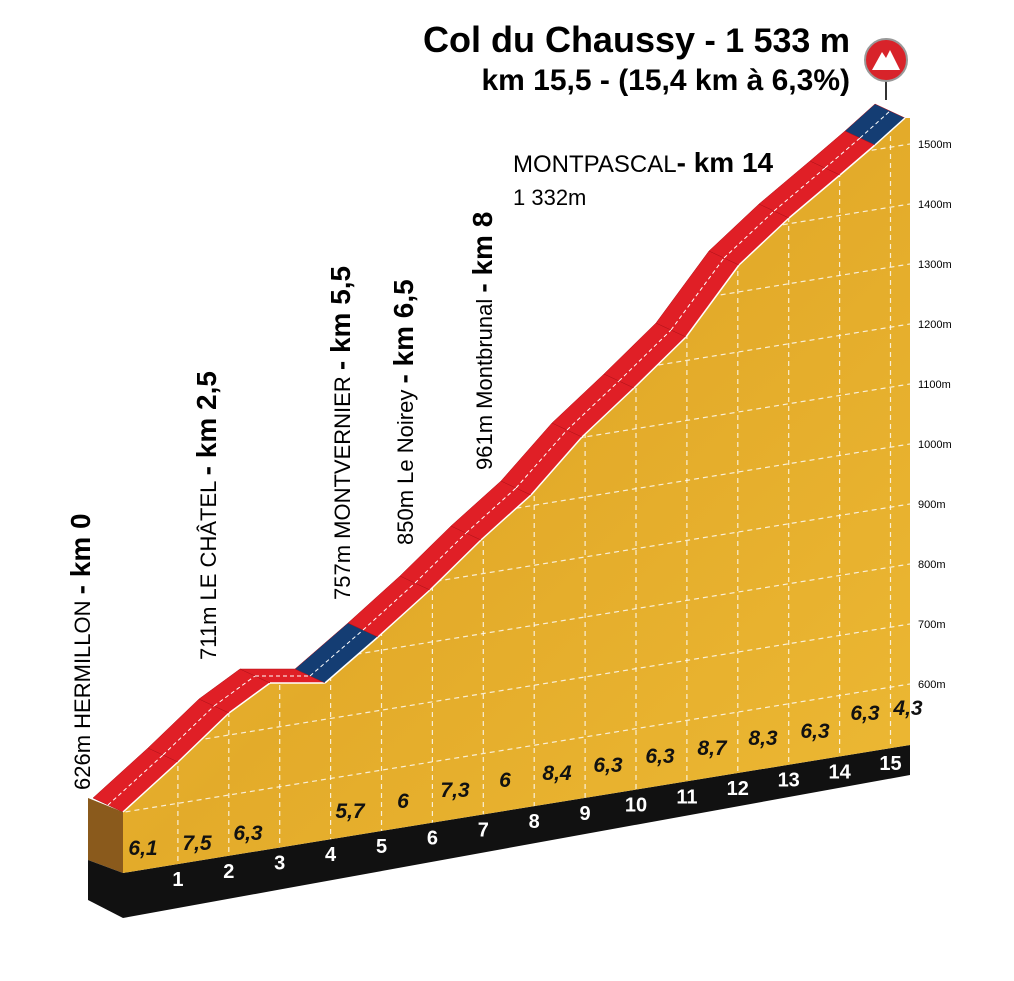  I want to click on km-marker: 7, so click(483, 830).